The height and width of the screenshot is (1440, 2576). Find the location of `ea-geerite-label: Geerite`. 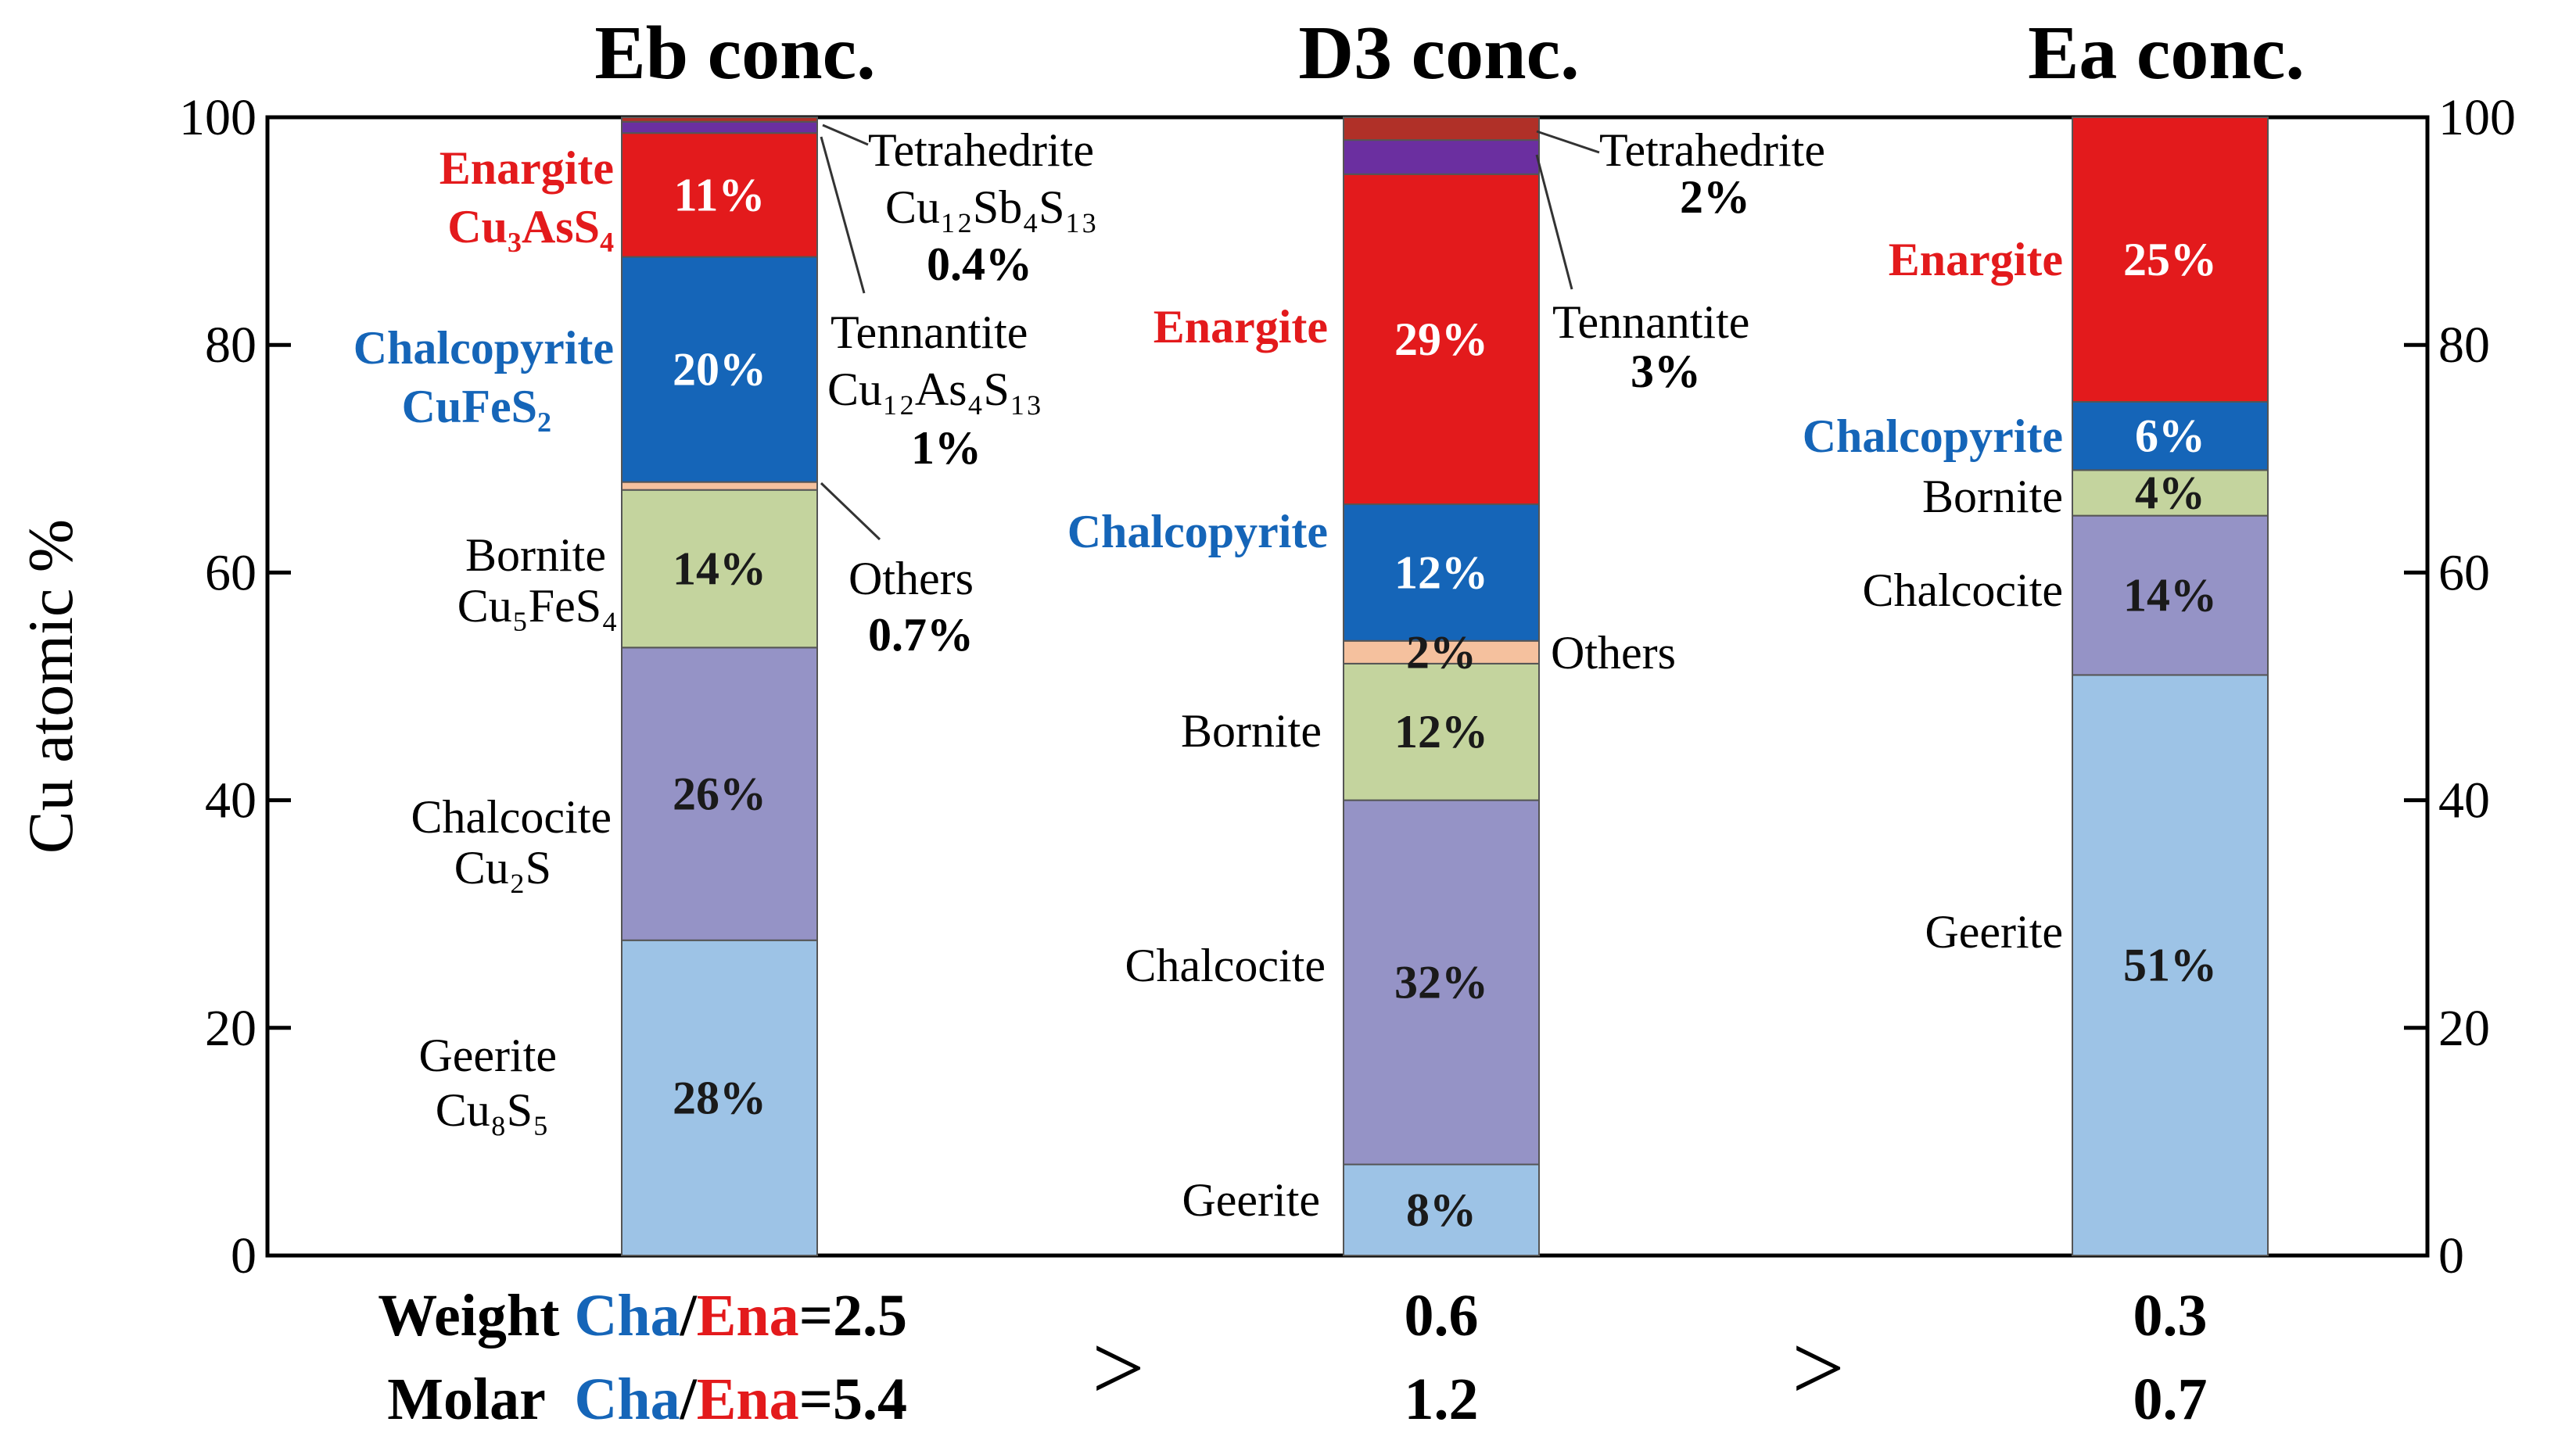

ea-geerite-label: Geerite is located at coordinates (1994, 932).